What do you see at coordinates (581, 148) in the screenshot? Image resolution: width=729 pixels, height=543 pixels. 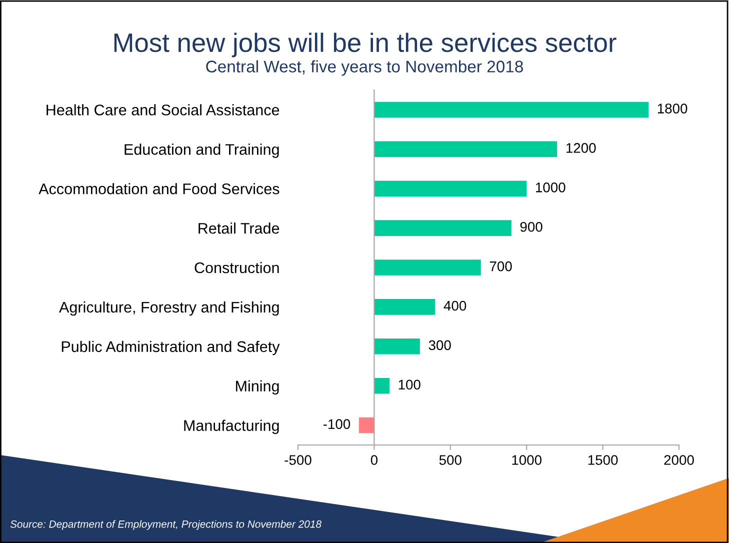 I see `data-label: 1200` at bounding box center [581, 148].